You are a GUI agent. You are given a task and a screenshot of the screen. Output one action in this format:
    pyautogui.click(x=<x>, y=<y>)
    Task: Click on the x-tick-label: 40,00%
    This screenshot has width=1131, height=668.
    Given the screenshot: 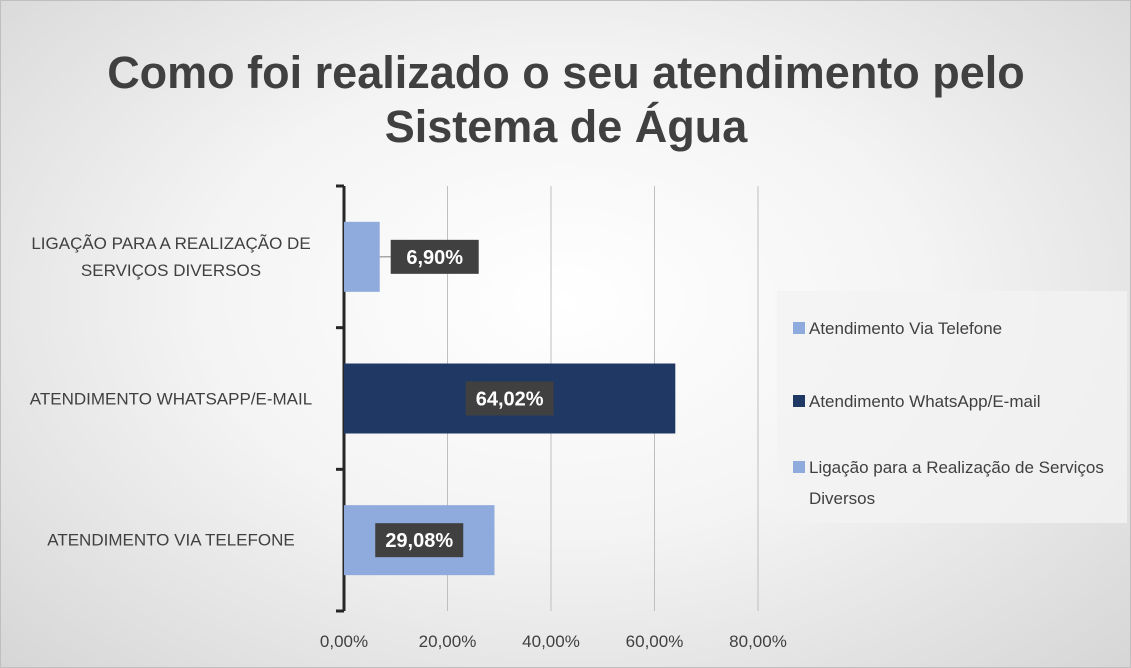 What is the action you would take?
    pyautogui.click(x=551, y=641)
    